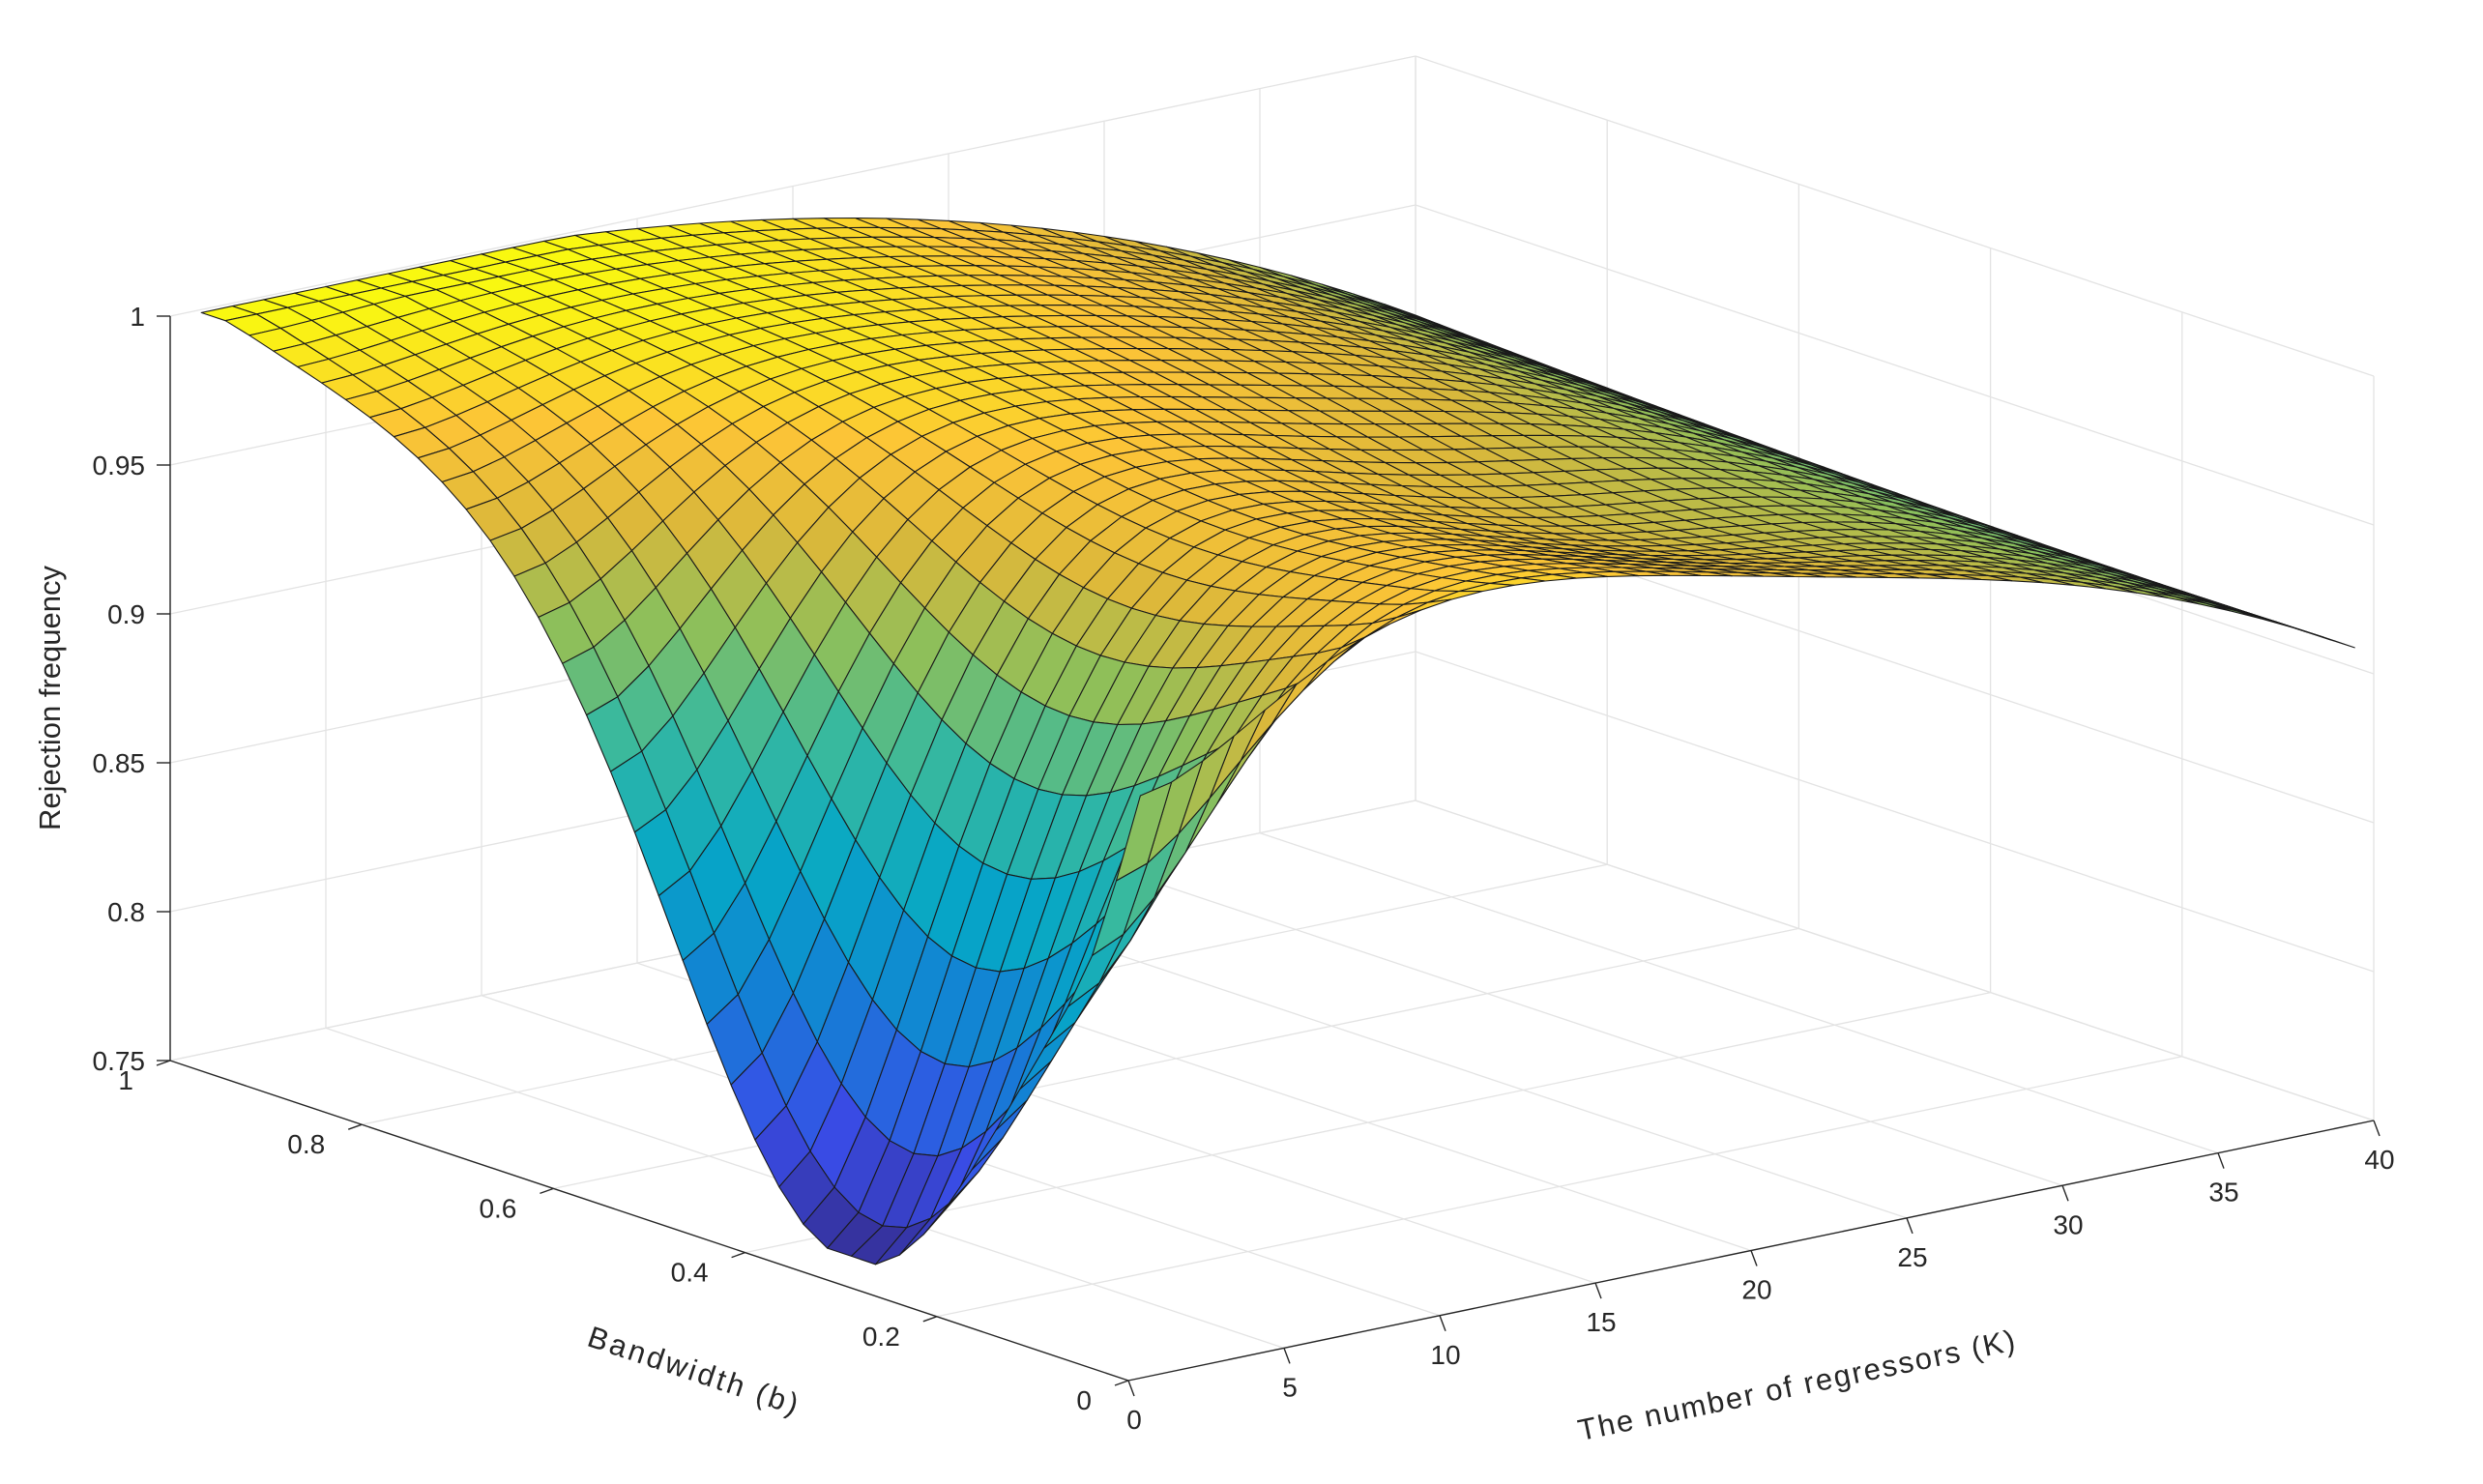 This screenshot has height=1484, width=2483. What do you see at coordinates (881, 1337) in the screenshot?
I see `y-tick-label: 0.2` at bounding box center [881, 1337].